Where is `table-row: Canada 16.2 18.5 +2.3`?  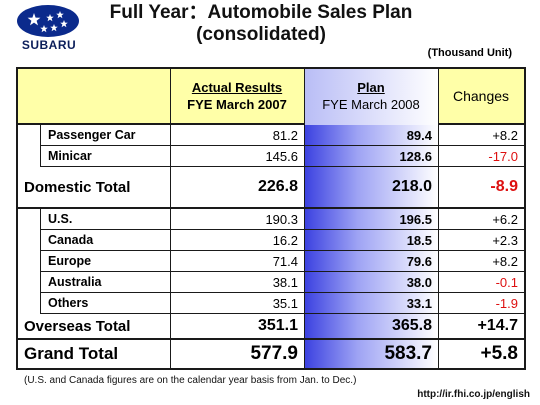
table-row: Canada 16.2 18.5 +2.3 is located at coordinates (271, 240).